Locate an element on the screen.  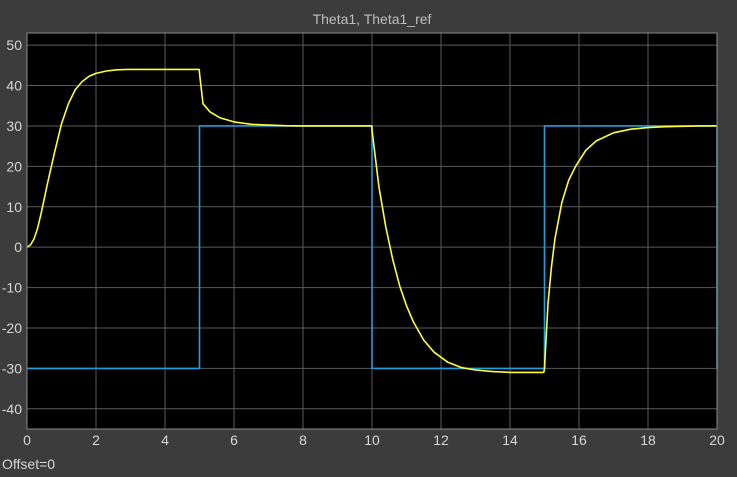
y-tick-label: -30 is located at coordinates (12, 368).